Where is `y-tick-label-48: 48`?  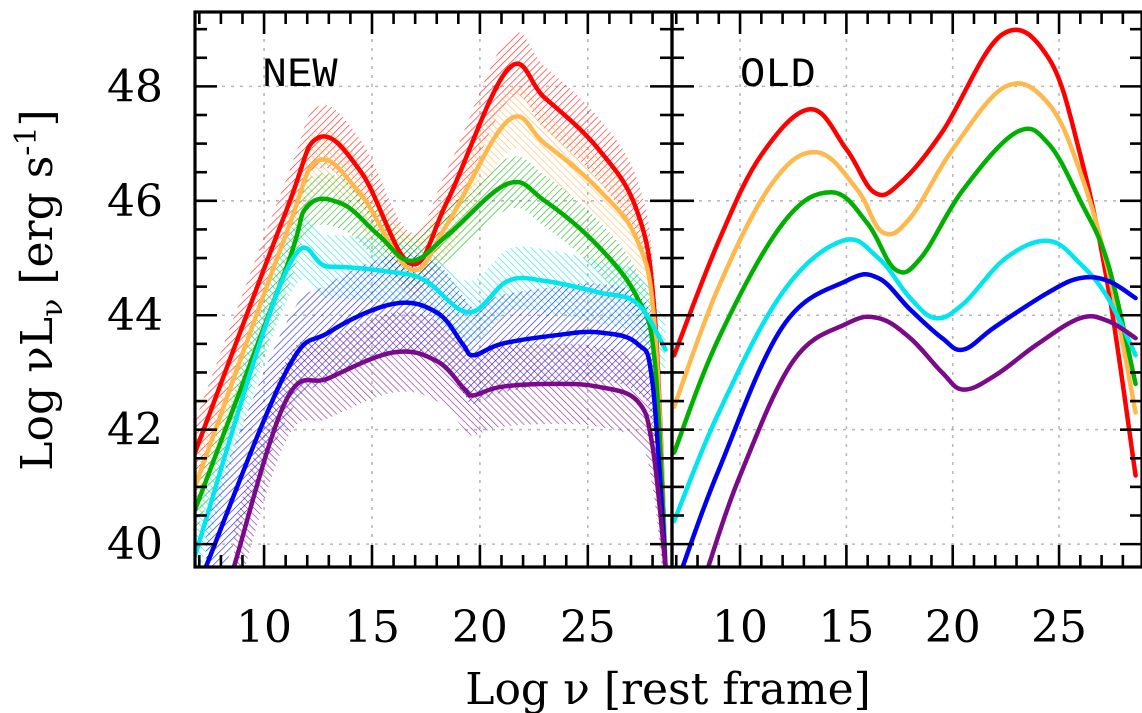 y-tick-label-48: 48 is located at coordinates (135, 86).